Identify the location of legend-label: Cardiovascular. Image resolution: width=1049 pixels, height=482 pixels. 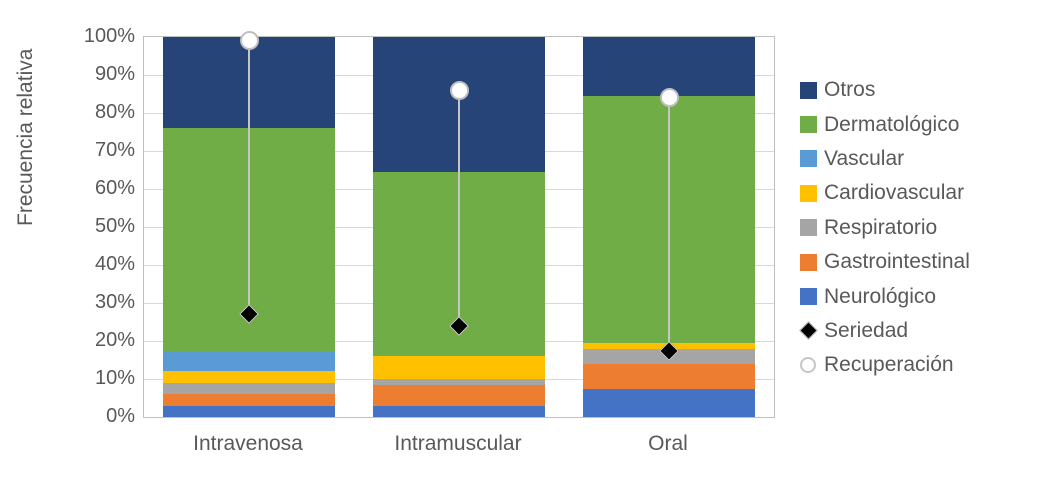
(894, 193).